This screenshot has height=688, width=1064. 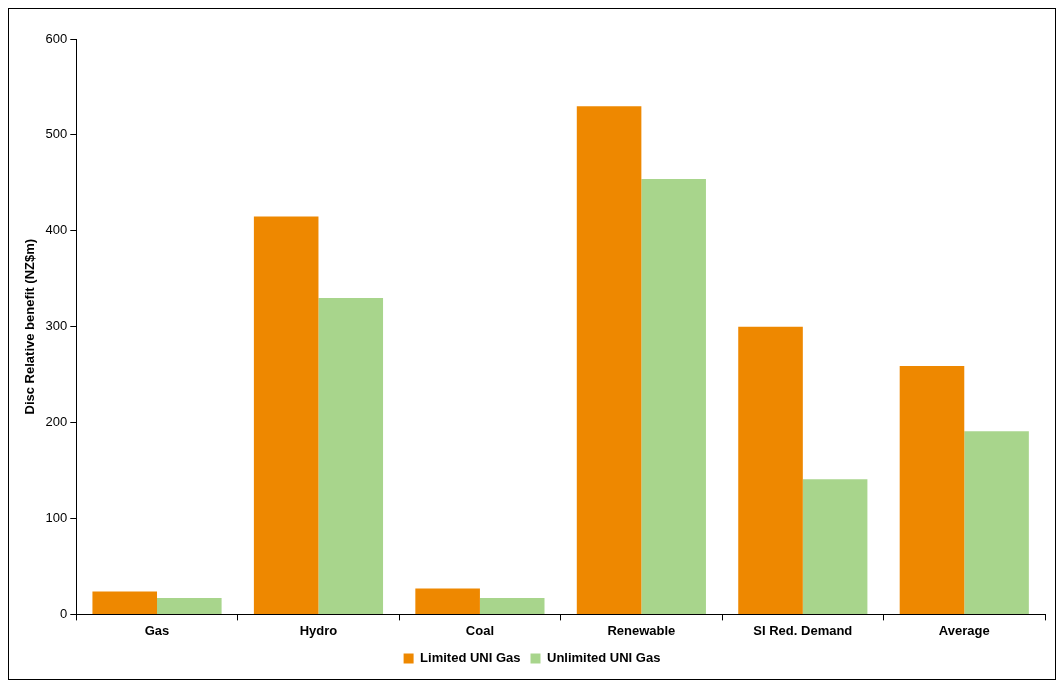 What do you see at coordinates (56, 230) in the screenshot?
I see `y-tick-label: 400` at bounding box center [56, 230].